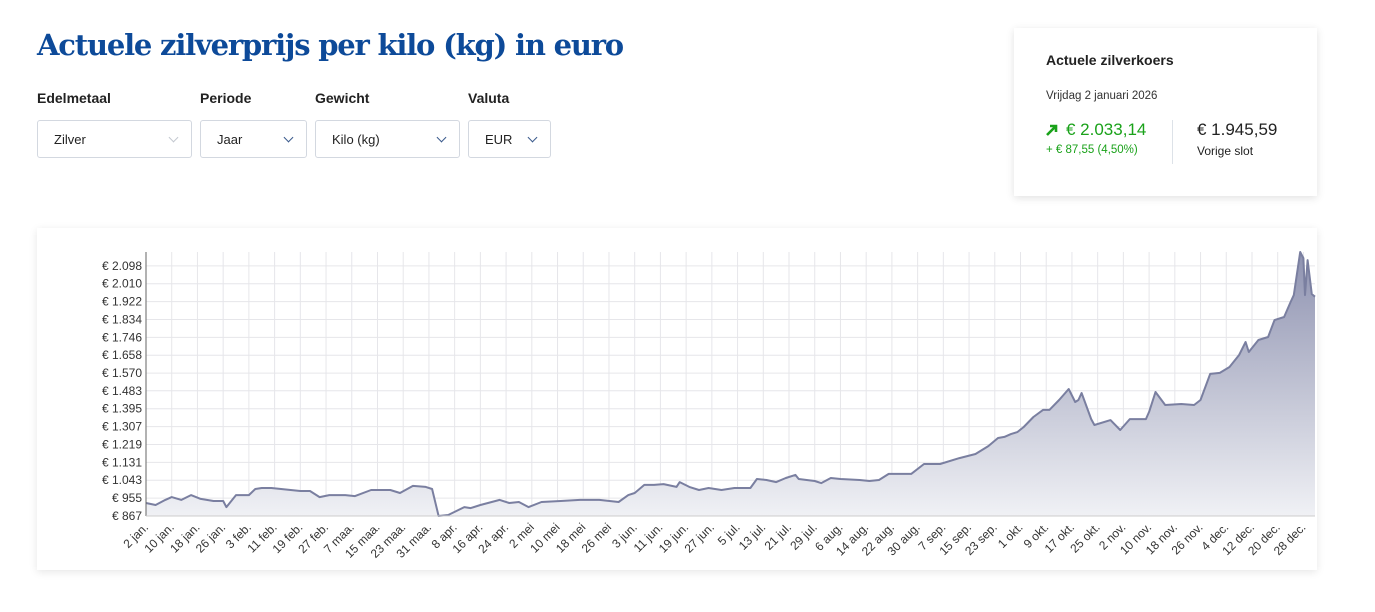 Image resolution: width=1375 pixels, height=612 pixels. What do you see at coordinates (122, 391) in the screenshot?
I see `y-tick-label: € 1.483` at bounding box center [122, 391].